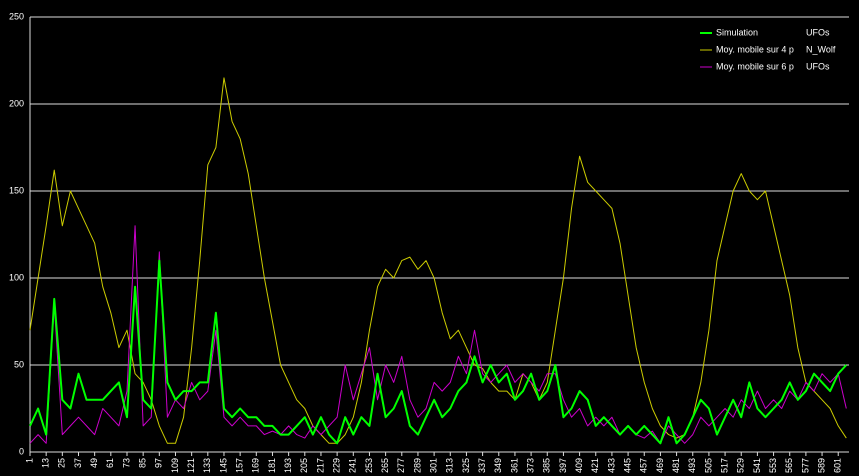  What do you see at coordinates (611, 465) in the screenshot?
I see `x-tick-label: 433` at bounding box center [611, 465].